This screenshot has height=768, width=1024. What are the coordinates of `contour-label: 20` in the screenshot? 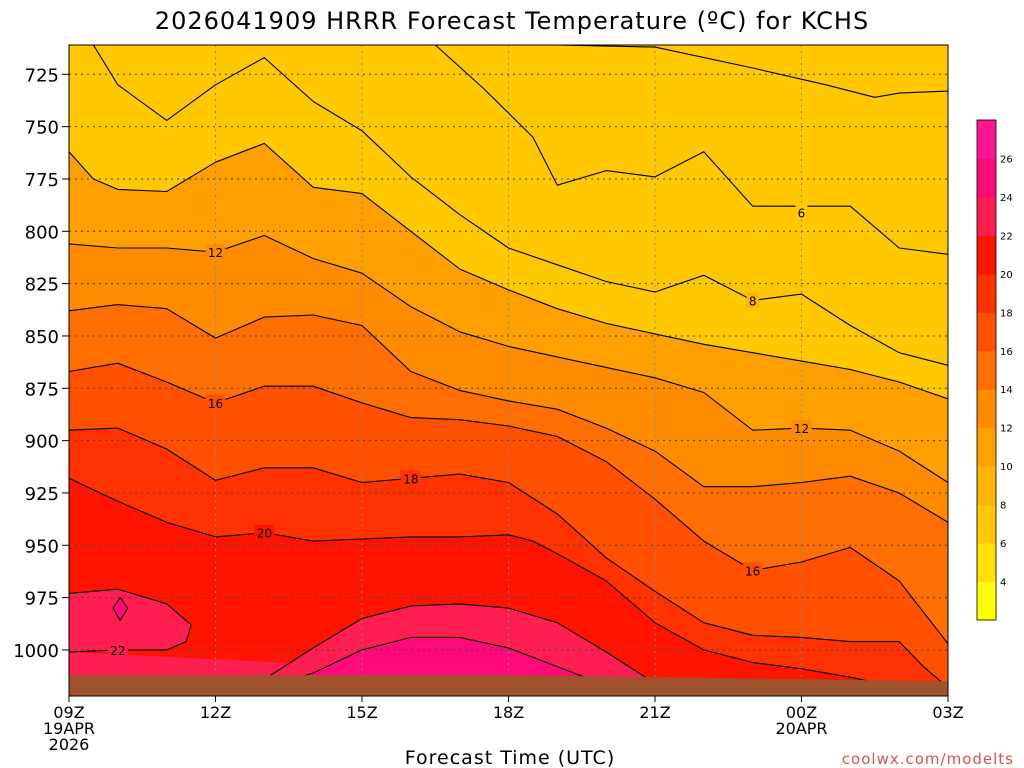 It's located at (264, 534).